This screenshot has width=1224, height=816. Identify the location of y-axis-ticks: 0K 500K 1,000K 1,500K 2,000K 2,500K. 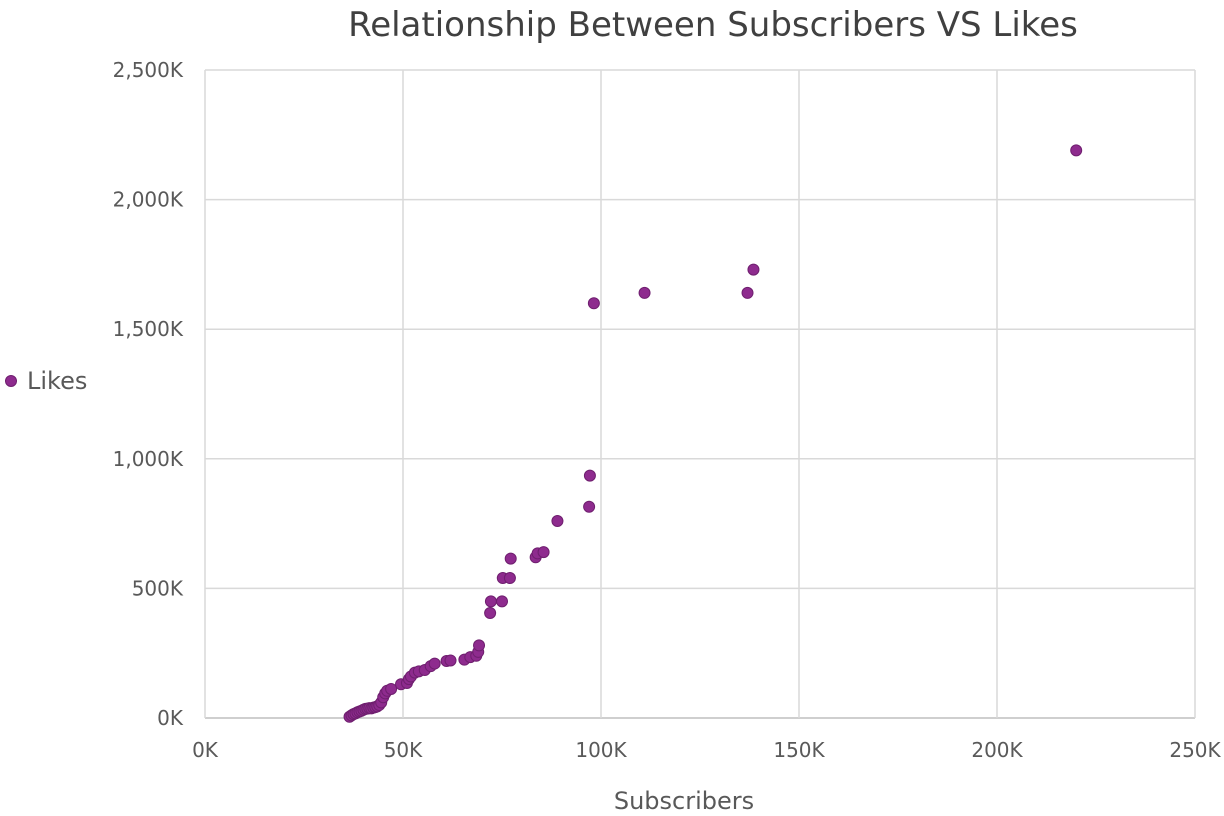
(148, 394).